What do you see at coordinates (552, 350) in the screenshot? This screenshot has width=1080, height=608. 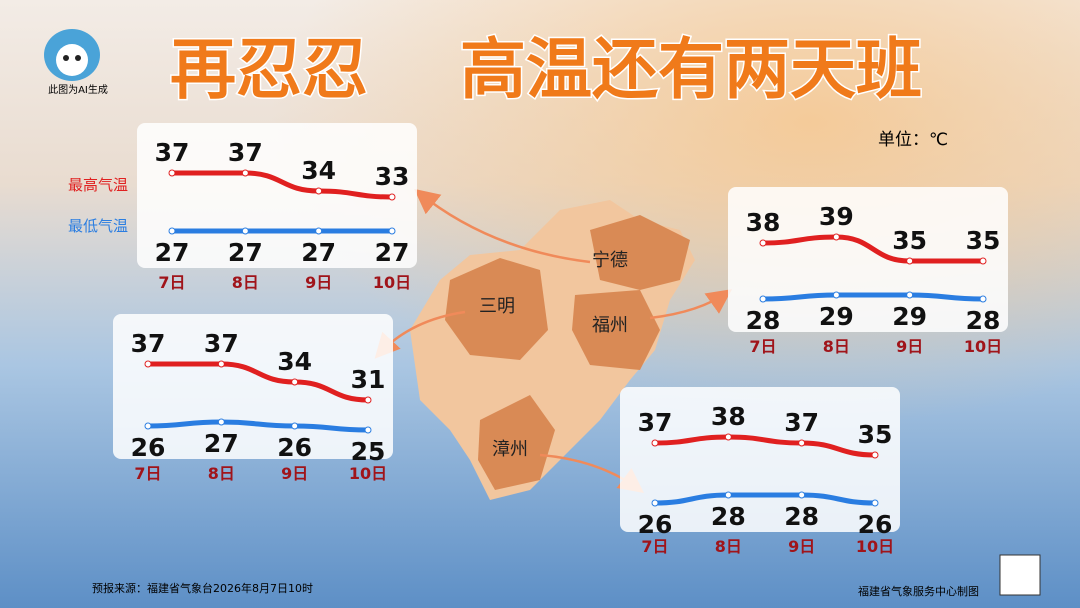 I see `map` at bounding box center [552, 350].